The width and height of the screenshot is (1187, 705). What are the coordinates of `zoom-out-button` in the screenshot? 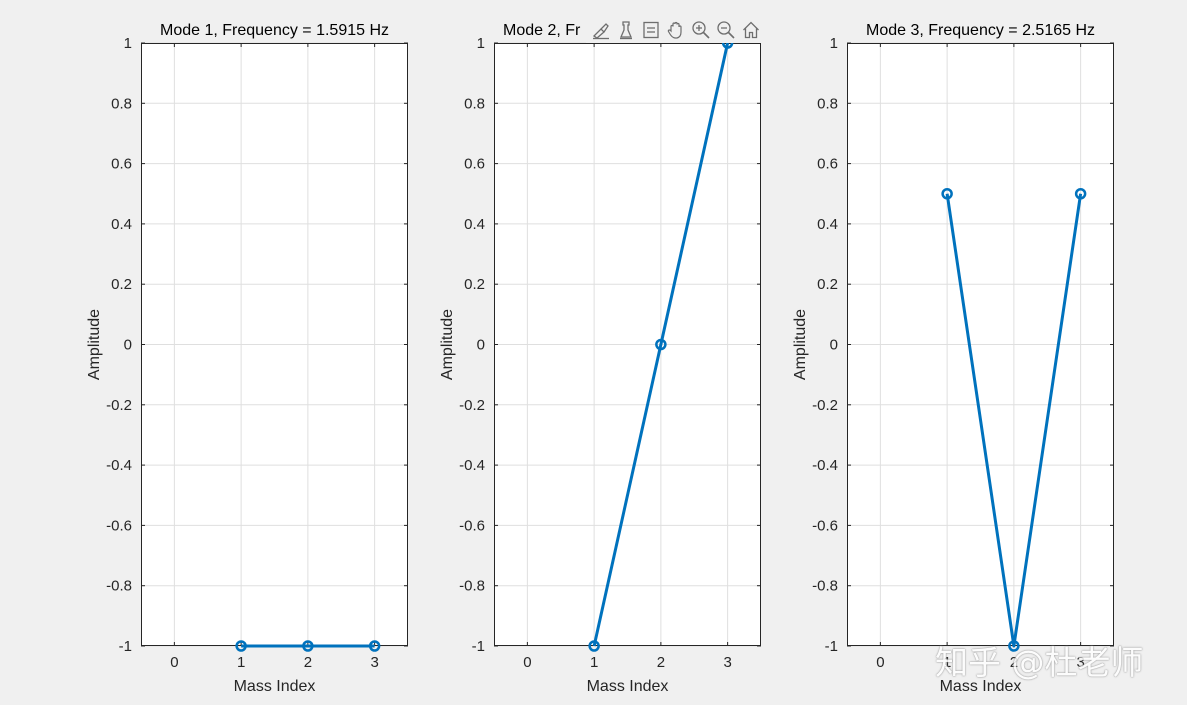 It's located at (725, 30).